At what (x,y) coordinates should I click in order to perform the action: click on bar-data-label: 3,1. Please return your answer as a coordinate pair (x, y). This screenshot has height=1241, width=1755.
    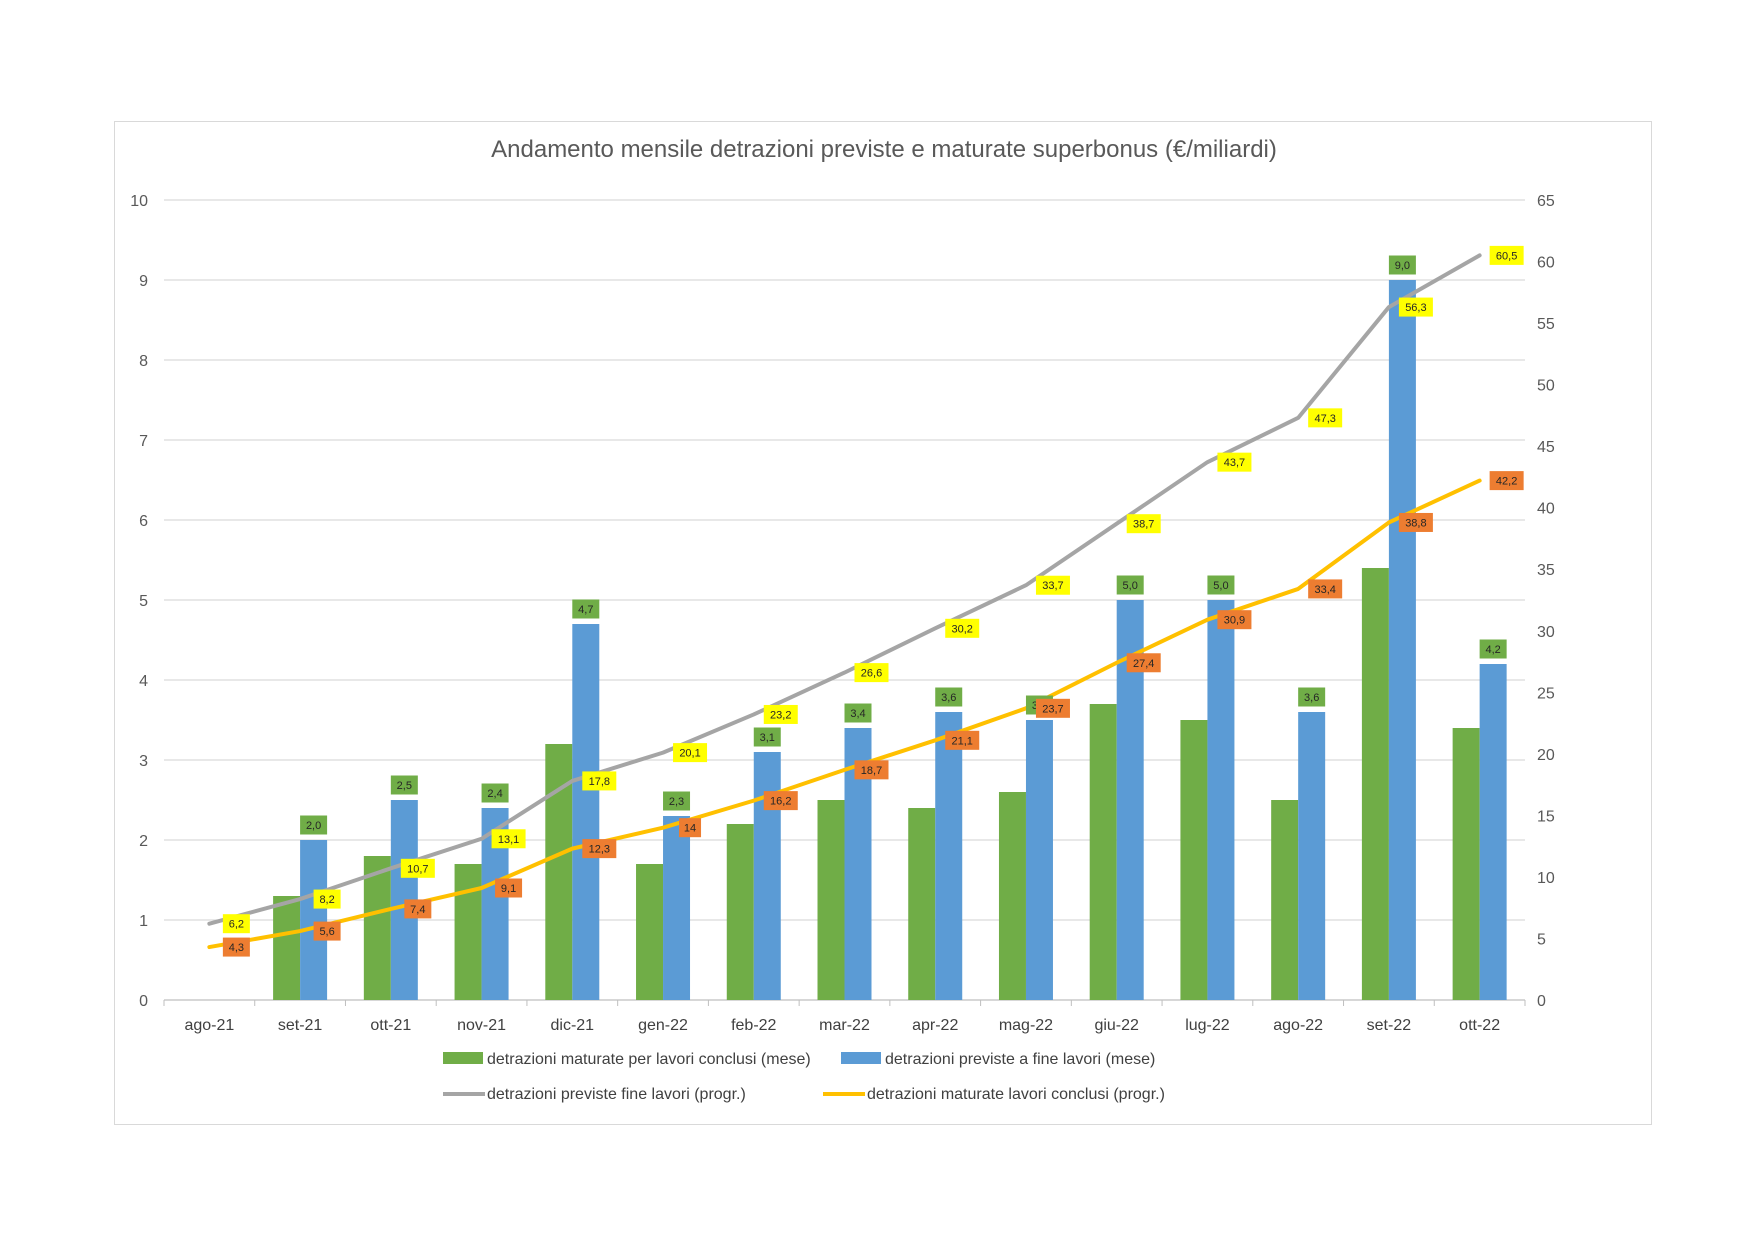
    Looking at the image, I should click on (767, 737).